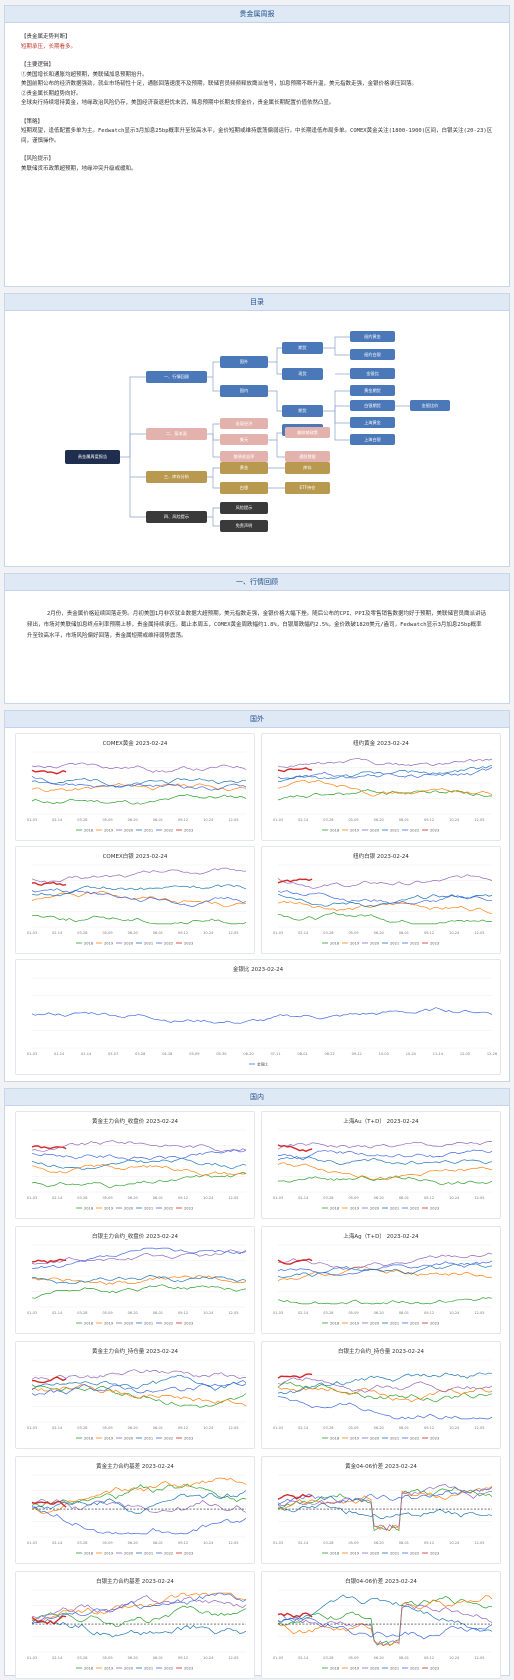 The width and height of the screenshot is (514, 1680). What do you see at coordinates (244, 439) in the screenshot?
I see `toc-node: 美元` at bounding box center [244, 439].